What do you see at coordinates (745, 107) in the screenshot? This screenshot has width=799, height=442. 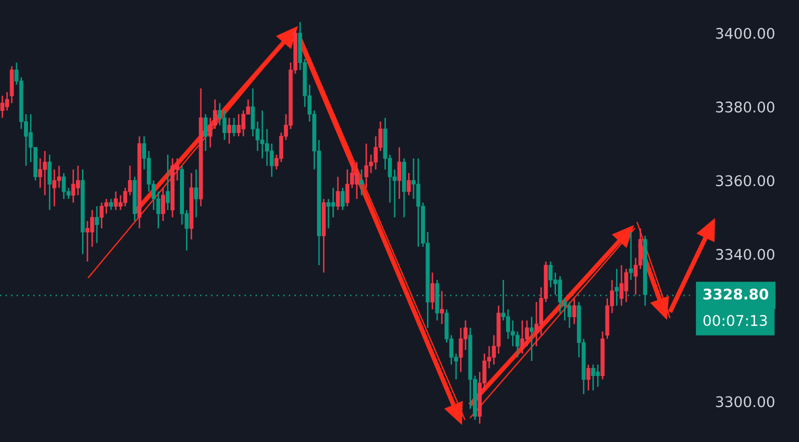 I see `y-tick-label: 3380.00` at bounding box center [745, 107].